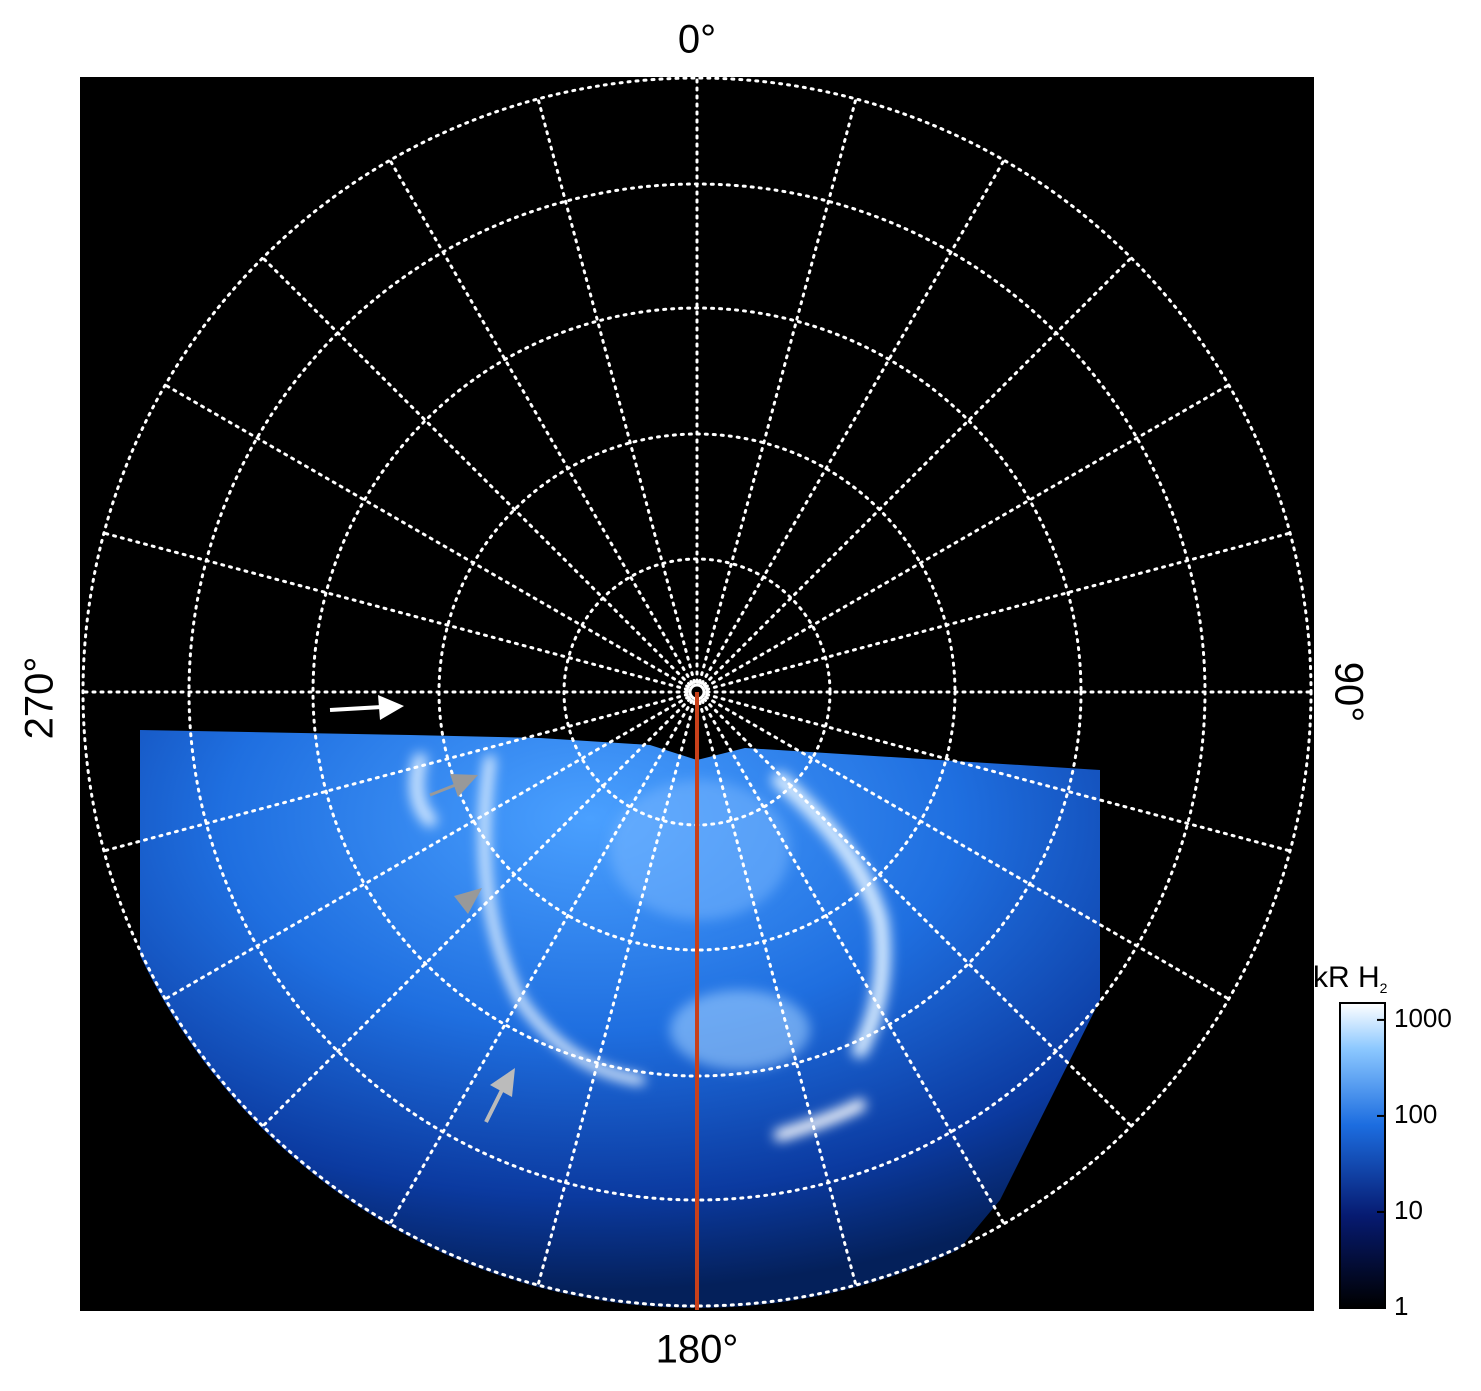  I want to click on angle-label-bottom: 180°, so click(697, 1350).